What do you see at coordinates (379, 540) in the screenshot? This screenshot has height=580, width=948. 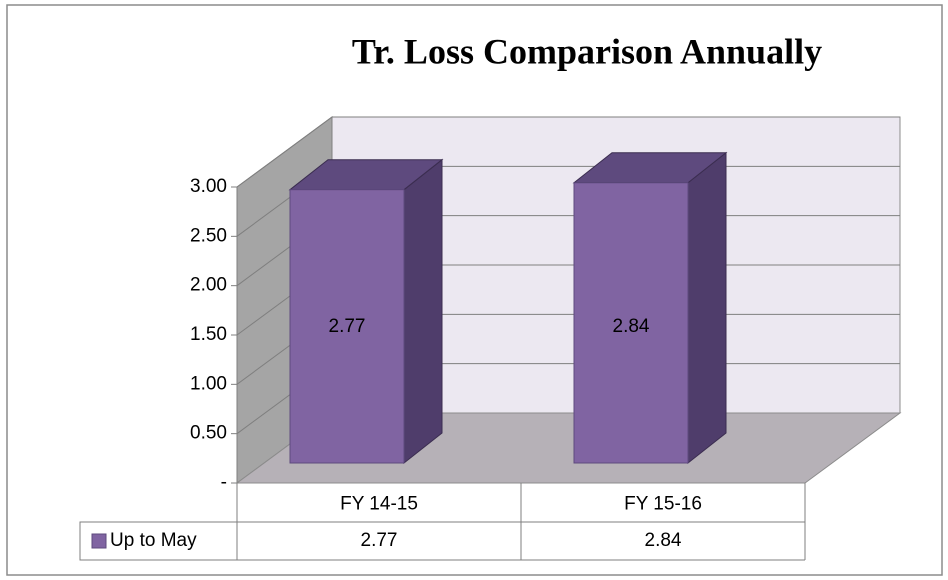 I see `table-value: 2.77` at bounding box center [379, 540].